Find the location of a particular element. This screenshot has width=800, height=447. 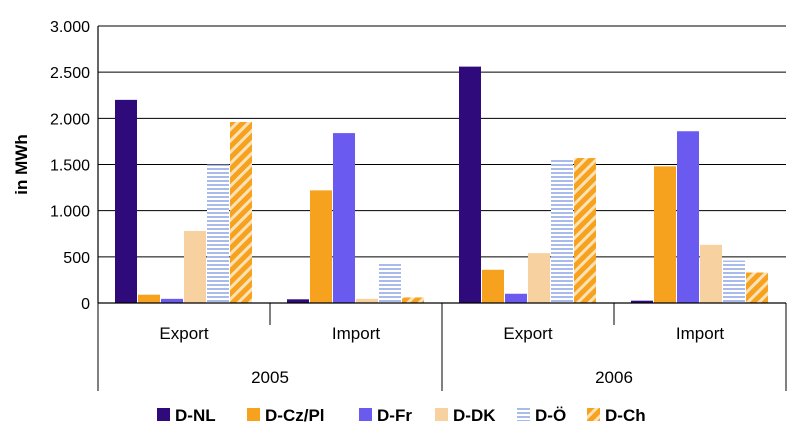

bar-d--0 is located at coordinates (218, 233).